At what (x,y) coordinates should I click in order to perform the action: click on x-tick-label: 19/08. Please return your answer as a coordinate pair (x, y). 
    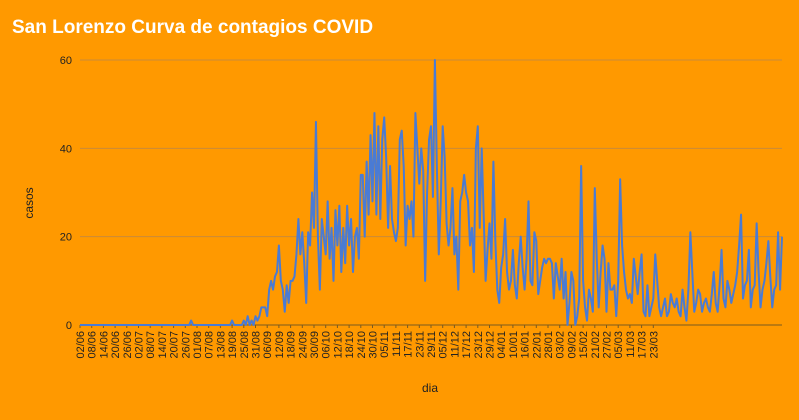
    Looking at the image, I should click on (233, 345).